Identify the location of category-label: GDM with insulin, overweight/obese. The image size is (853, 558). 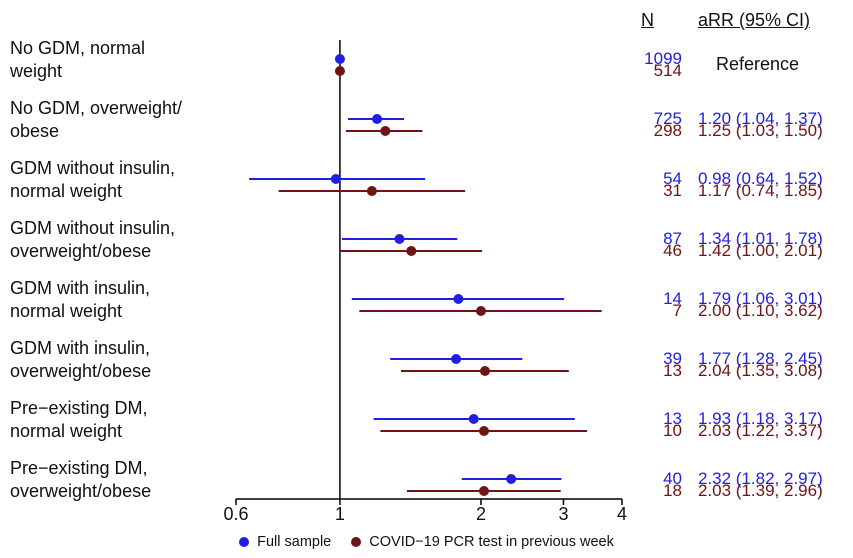
(117, 360).